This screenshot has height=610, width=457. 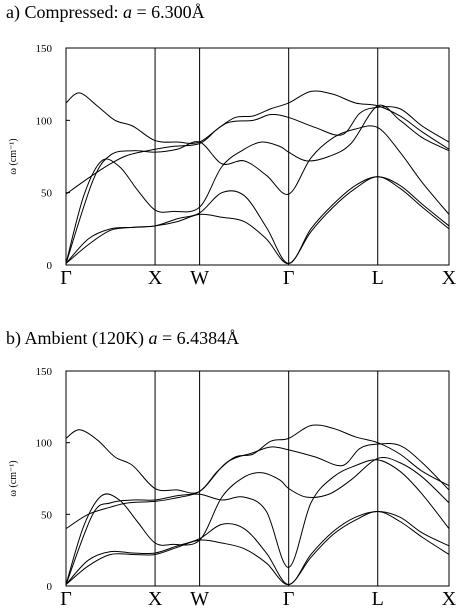 What do you see at coordinates (66, 278) in the screenshot?
I see `chart-a-xlabel-0: Γ` at bounding box center [66, 278].